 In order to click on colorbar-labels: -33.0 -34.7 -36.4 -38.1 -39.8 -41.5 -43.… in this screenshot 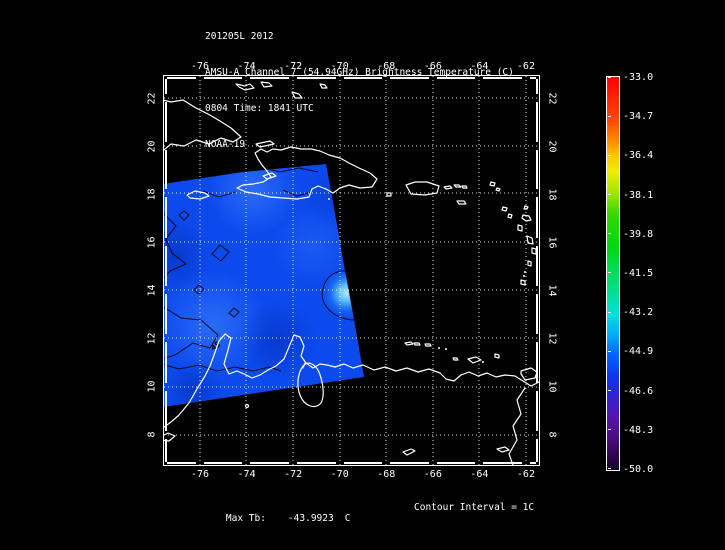, I will do `click(638, 274)`.